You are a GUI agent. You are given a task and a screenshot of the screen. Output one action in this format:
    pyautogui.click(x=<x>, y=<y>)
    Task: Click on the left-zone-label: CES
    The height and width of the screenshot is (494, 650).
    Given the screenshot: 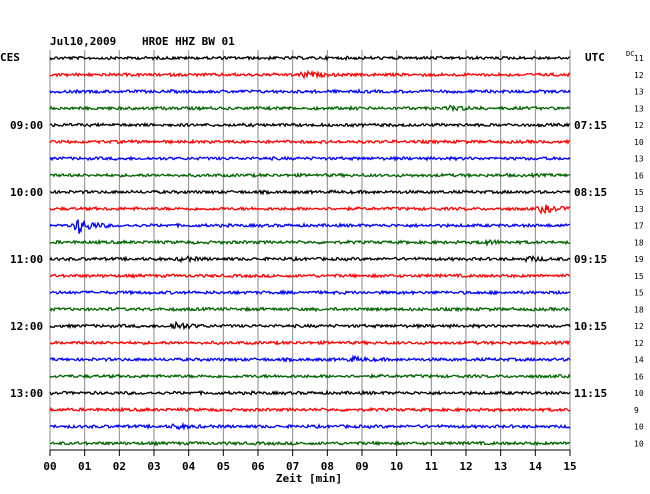 What is the action you would take?
    pyautogui.click(x=10, y=57)
    